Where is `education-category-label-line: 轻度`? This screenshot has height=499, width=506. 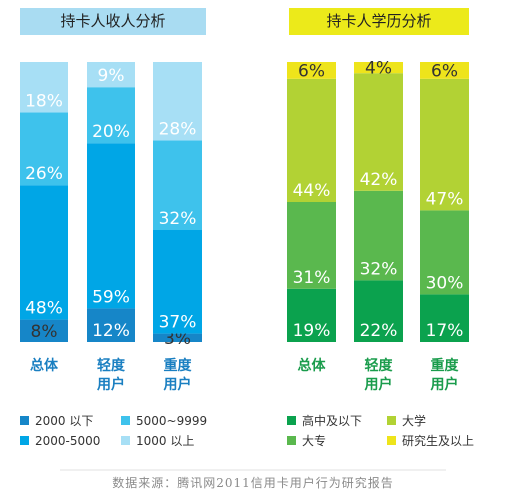 education-category-label-line: 轻度 is located at coordinates (378, 366).